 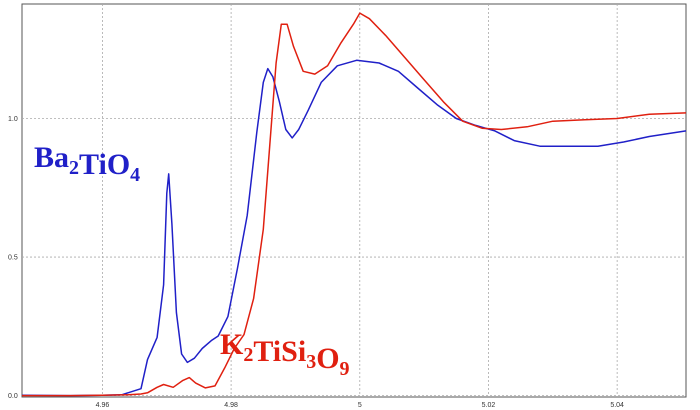 I want to click on series-label-k2tisi3o9: K2TiSi3O9, so click(x=285, y=354).